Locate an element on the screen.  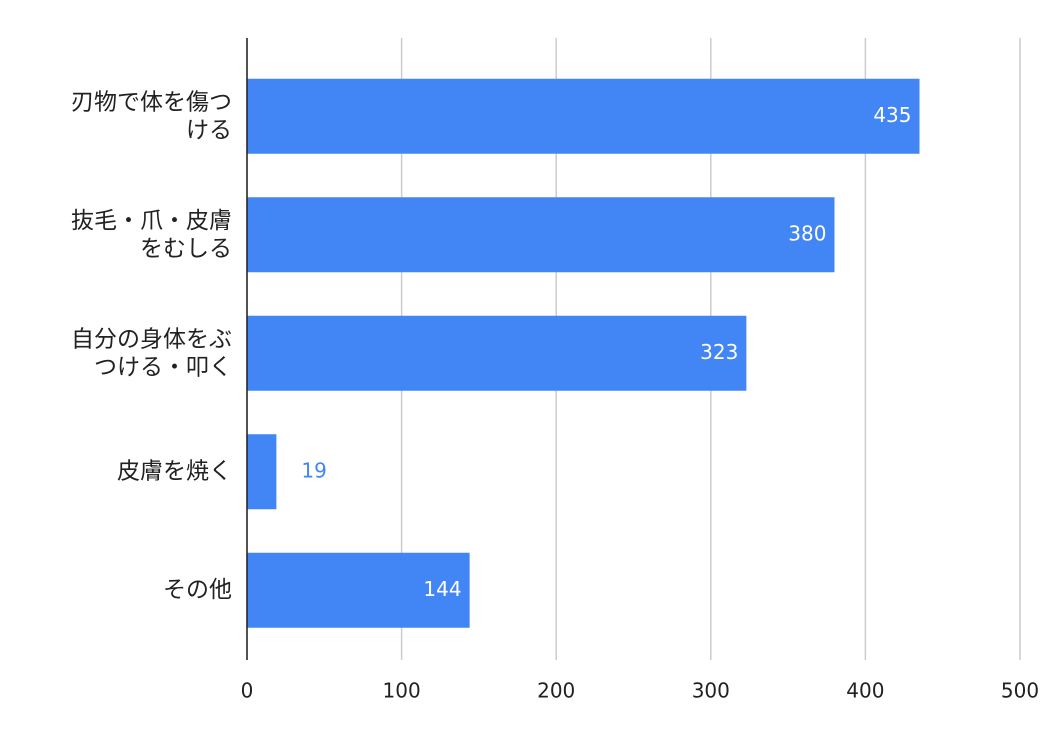
value-label: 323 is located at coordinates (719, 352).